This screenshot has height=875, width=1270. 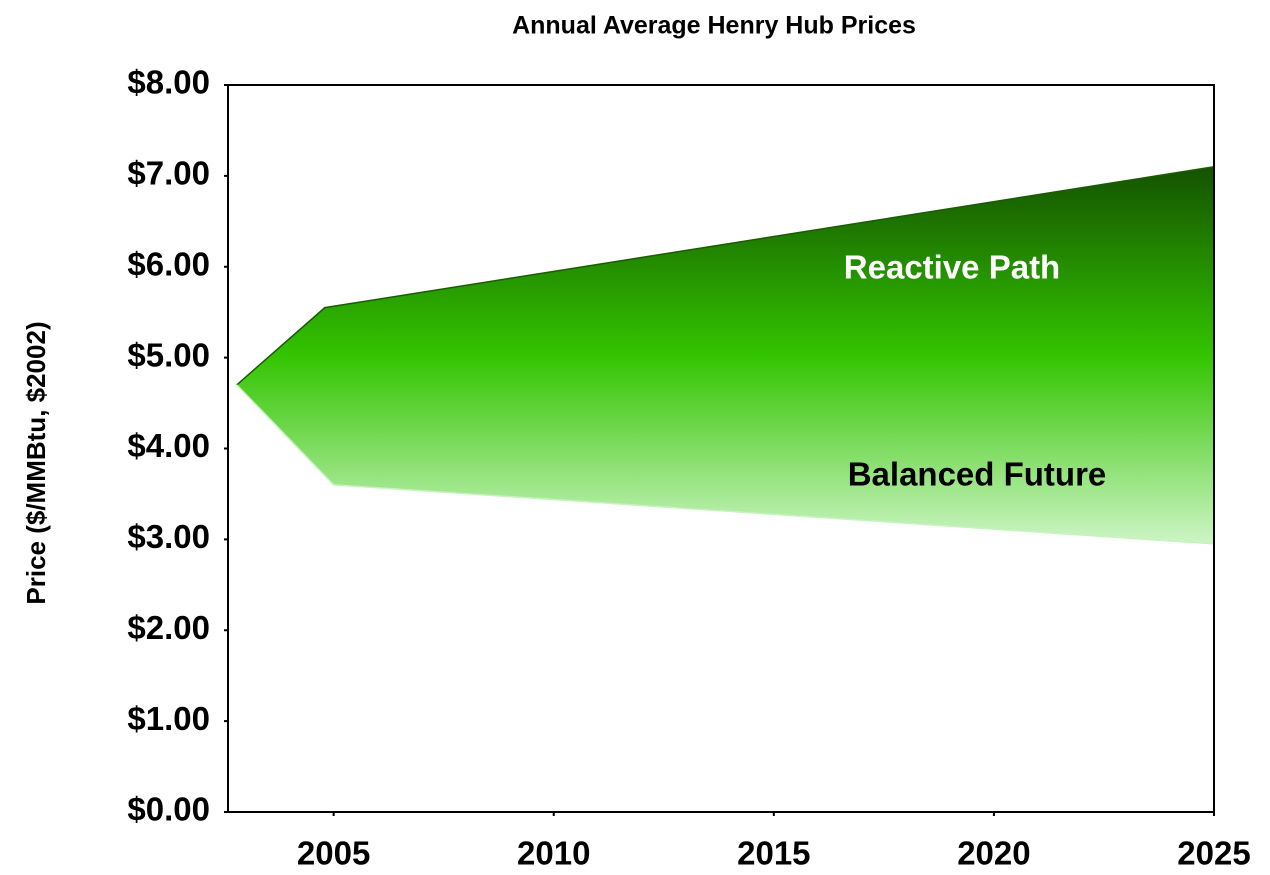 What do you see at coordinates (1213, 853) in the screenshot?
I see `x-tick-label: 2025` at bounding box center [1213, 853].